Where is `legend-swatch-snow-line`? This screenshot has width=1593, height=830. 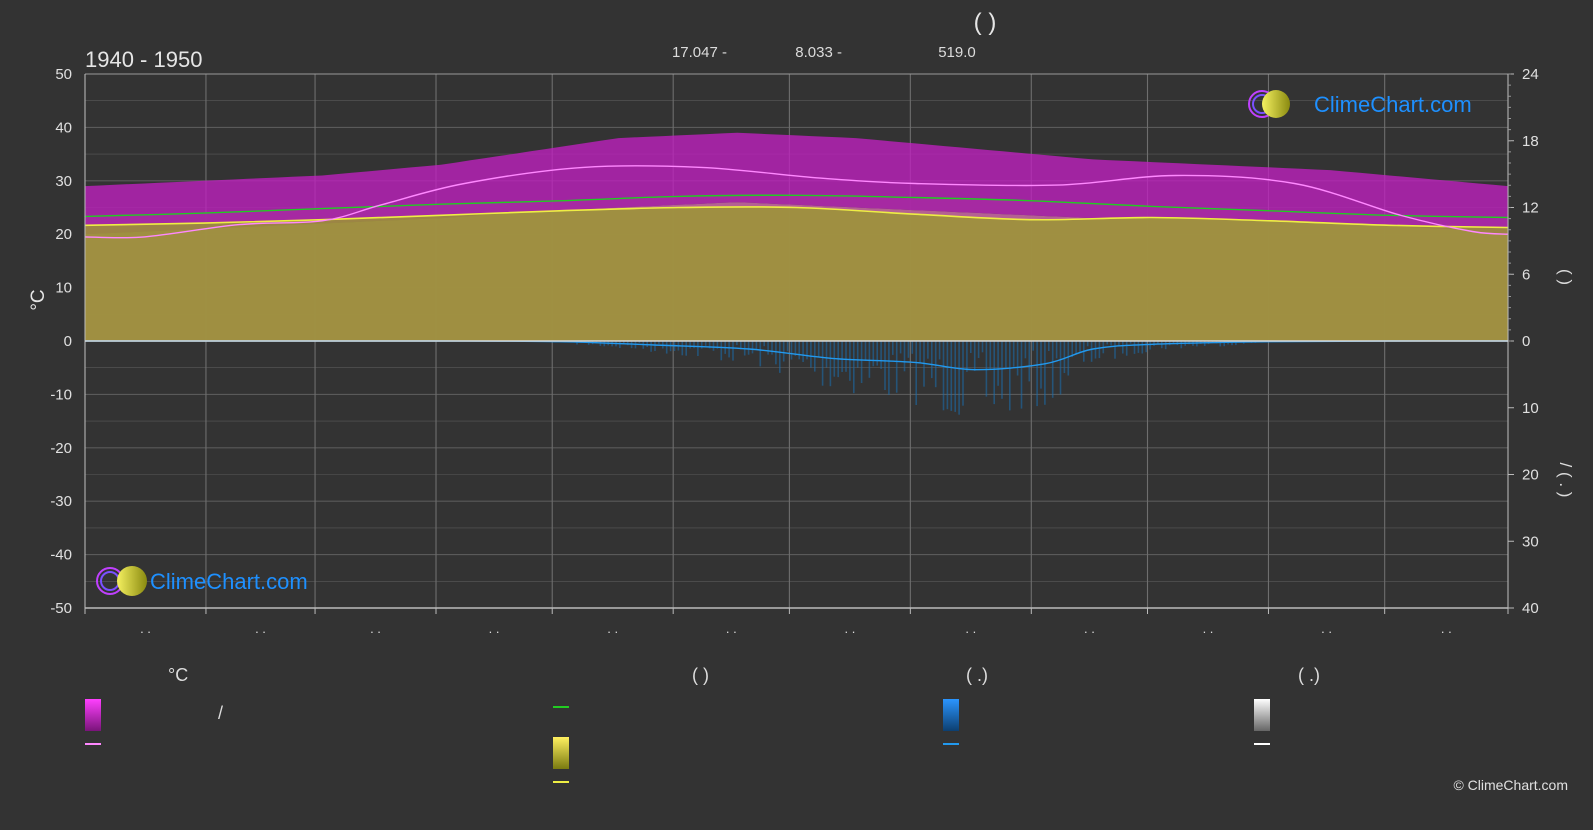
legend-swatch-snow-line is located at coordinates (1262, 744).